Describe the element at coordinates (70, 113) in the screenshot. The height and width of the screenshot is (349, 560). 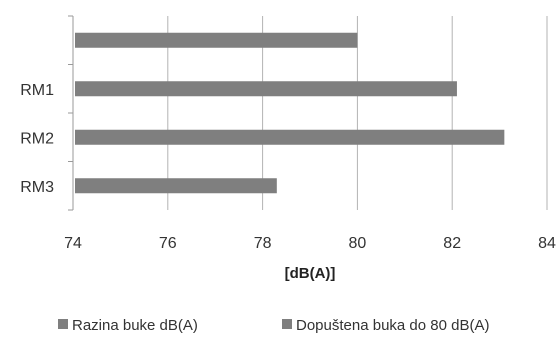
I see `category-ticks` at that location.